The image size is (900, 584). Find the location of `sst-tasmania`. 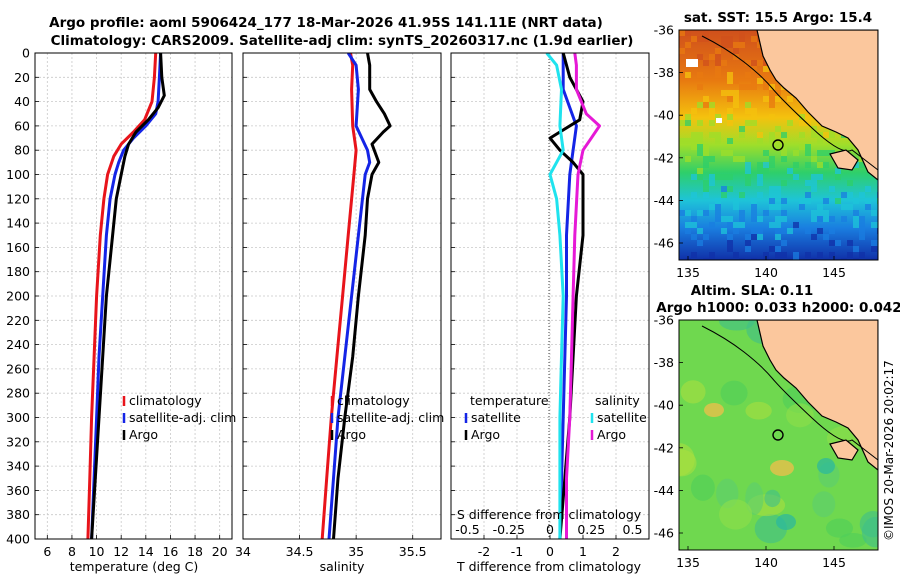

sst-tasmania is located at coordinates (844, 160).